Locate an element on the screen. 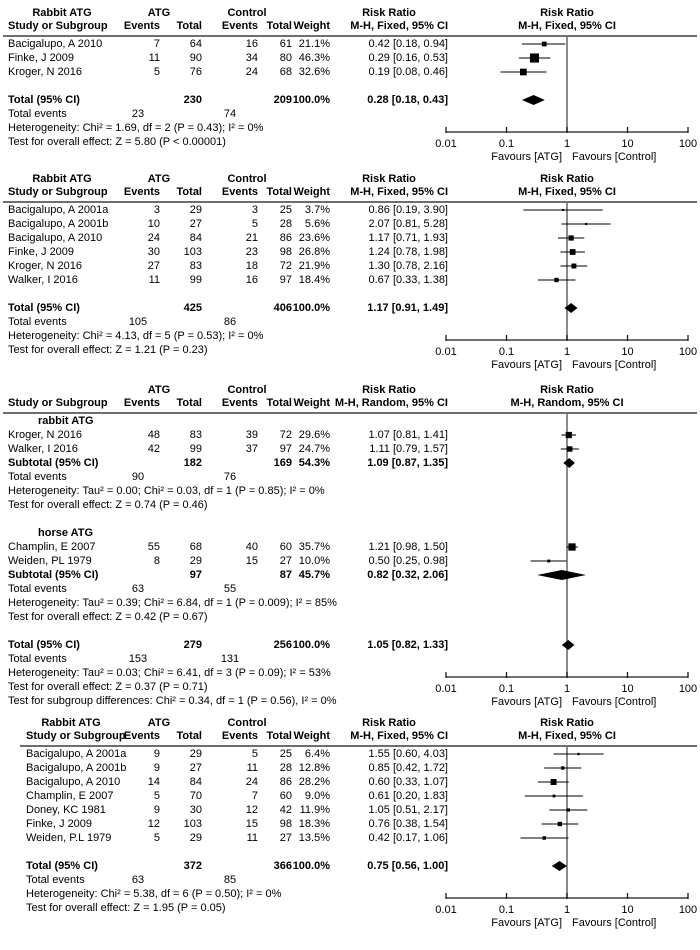  control-total: 27 is located at coordinates (285, 561).